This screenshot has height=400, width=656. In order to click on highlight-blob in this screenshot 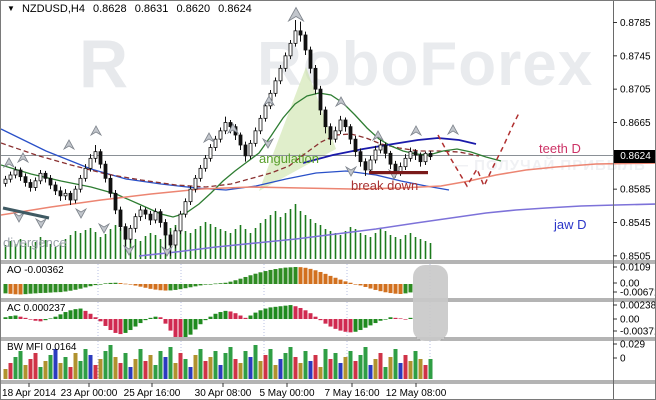, I will do `click(430, 303)`.